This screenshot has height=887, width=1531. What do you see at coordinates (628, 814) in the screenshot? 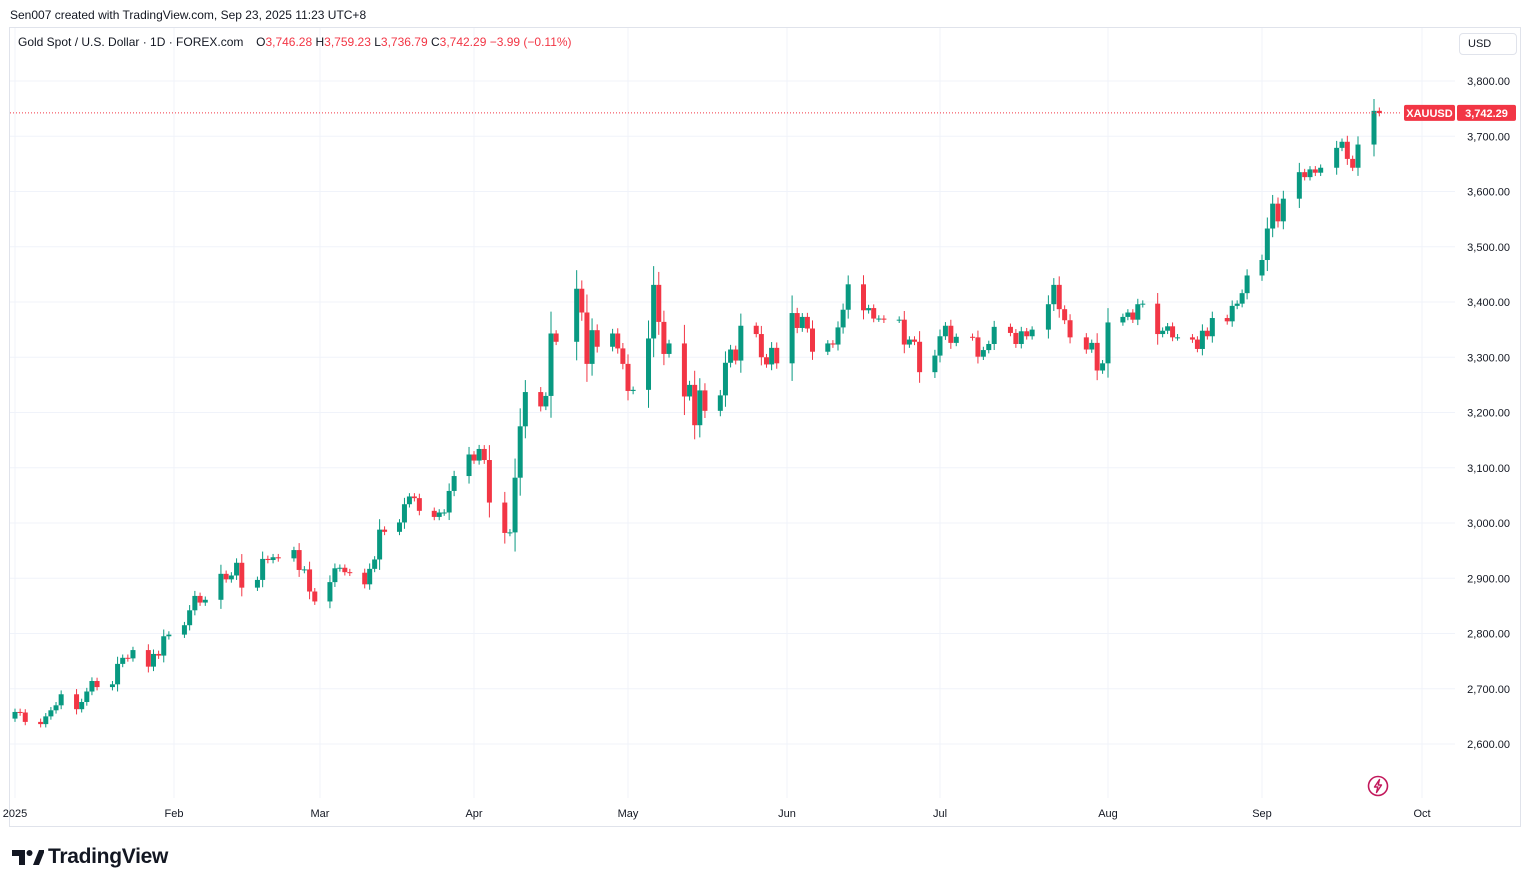
I see `time-tick-label: May` at bounding box center [628, 814].